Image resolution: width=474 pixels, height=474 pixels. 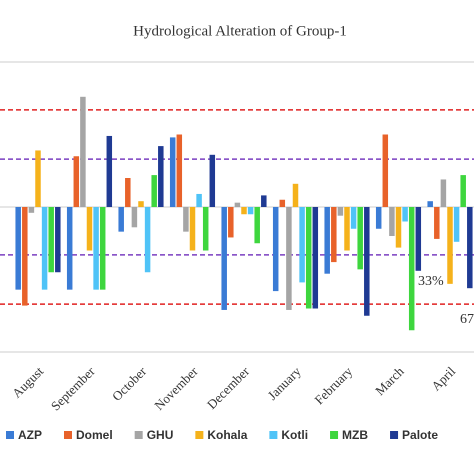 I want to click on x-tick-label: February, so click(x=333, y=385).